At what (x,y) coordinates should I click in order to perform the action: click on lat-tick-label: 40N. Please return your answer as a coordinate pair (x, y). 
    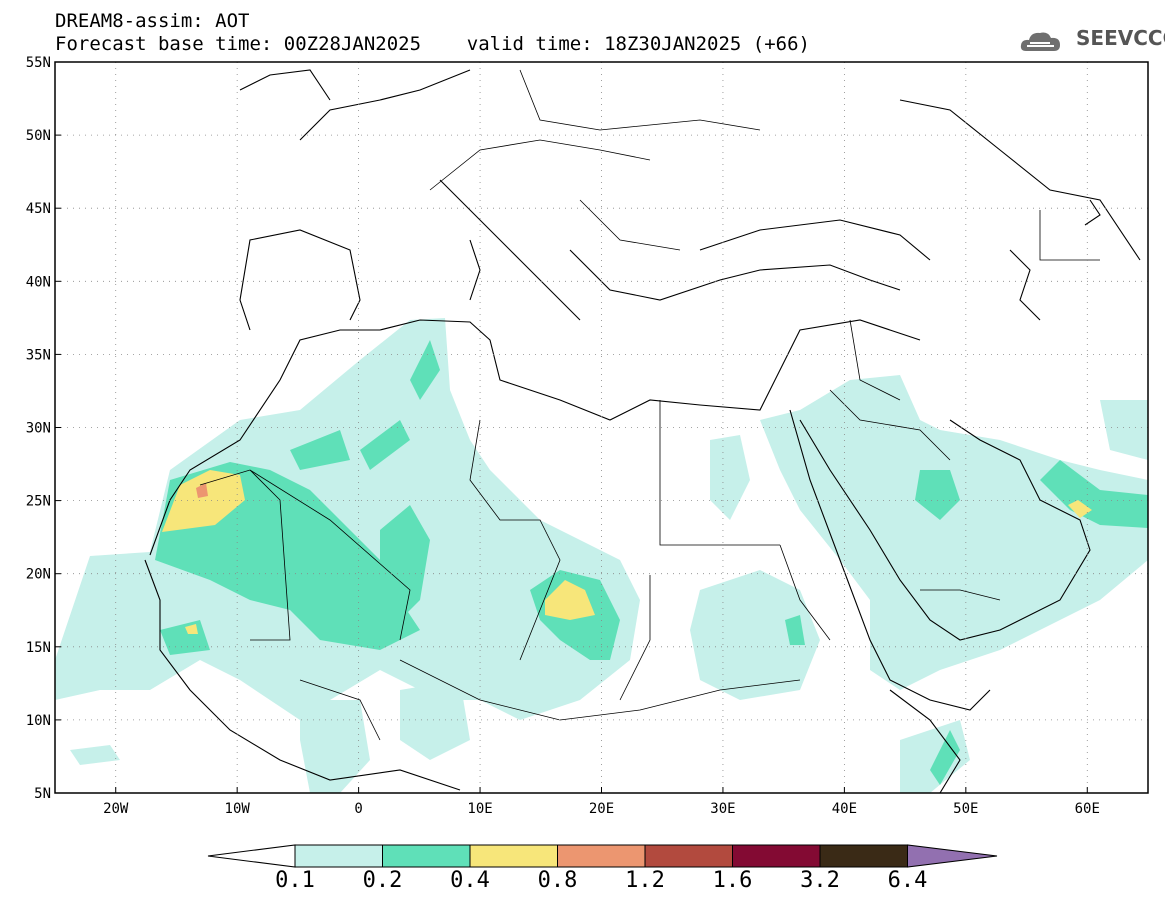
    Looking at the image, I should click on (38, 282).